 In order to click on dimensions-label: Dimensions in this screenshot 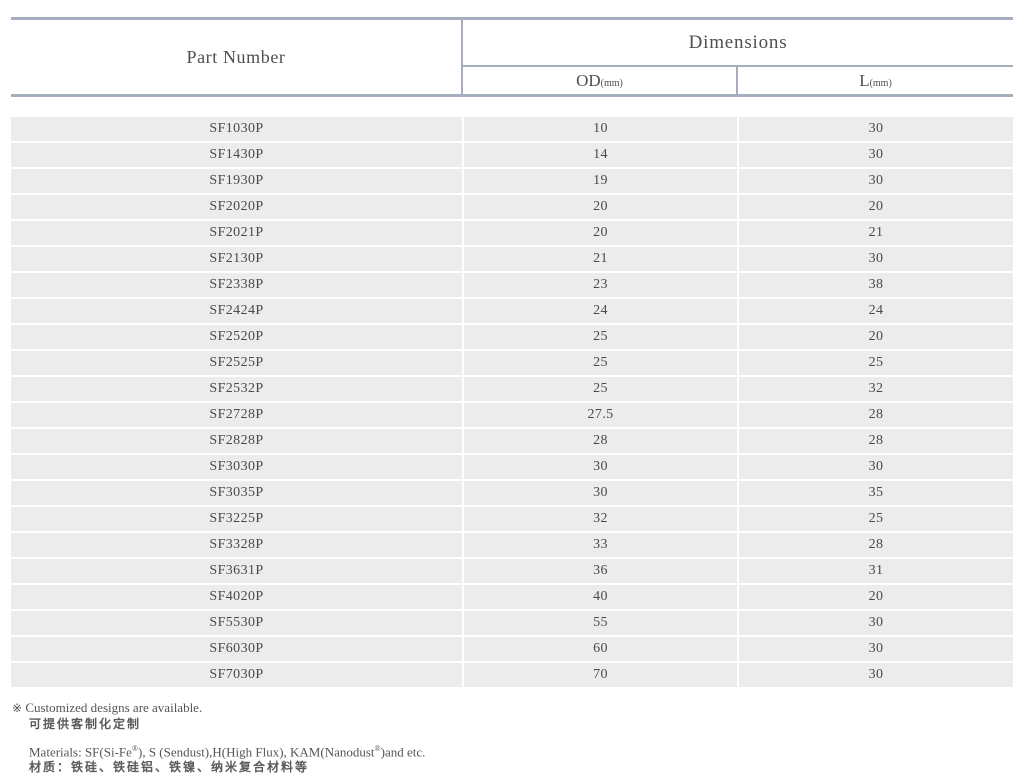, I will do `click(738, 42)`.